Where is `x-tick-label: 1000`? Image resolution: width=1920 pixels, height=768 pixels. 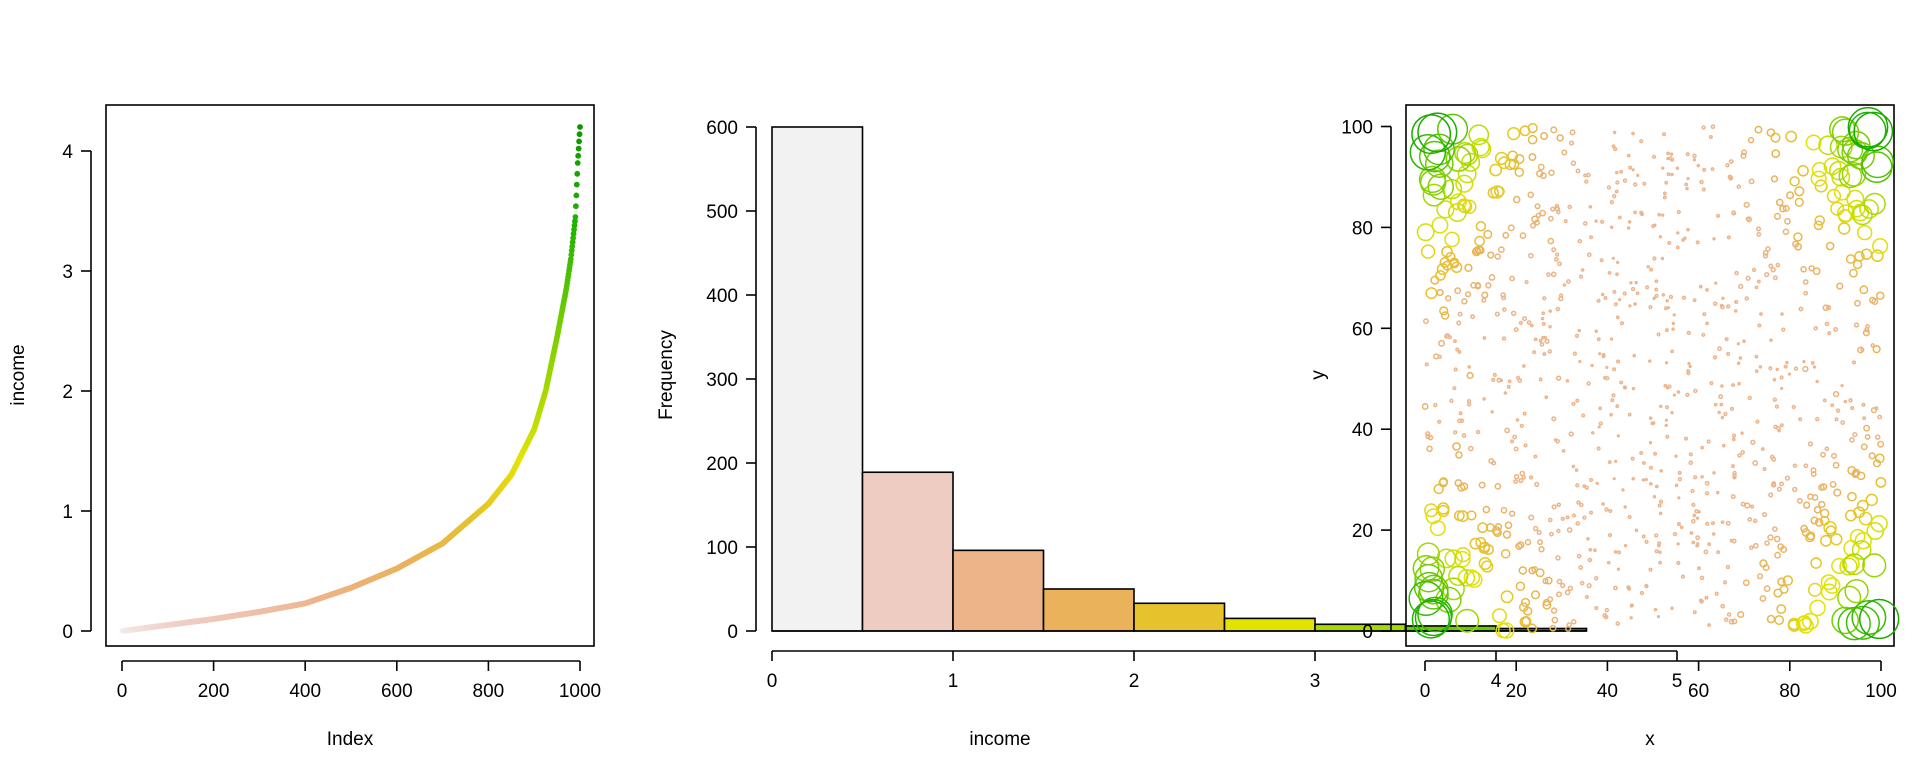 x-tick-label: 1000 is located at coordinates (580, 691).